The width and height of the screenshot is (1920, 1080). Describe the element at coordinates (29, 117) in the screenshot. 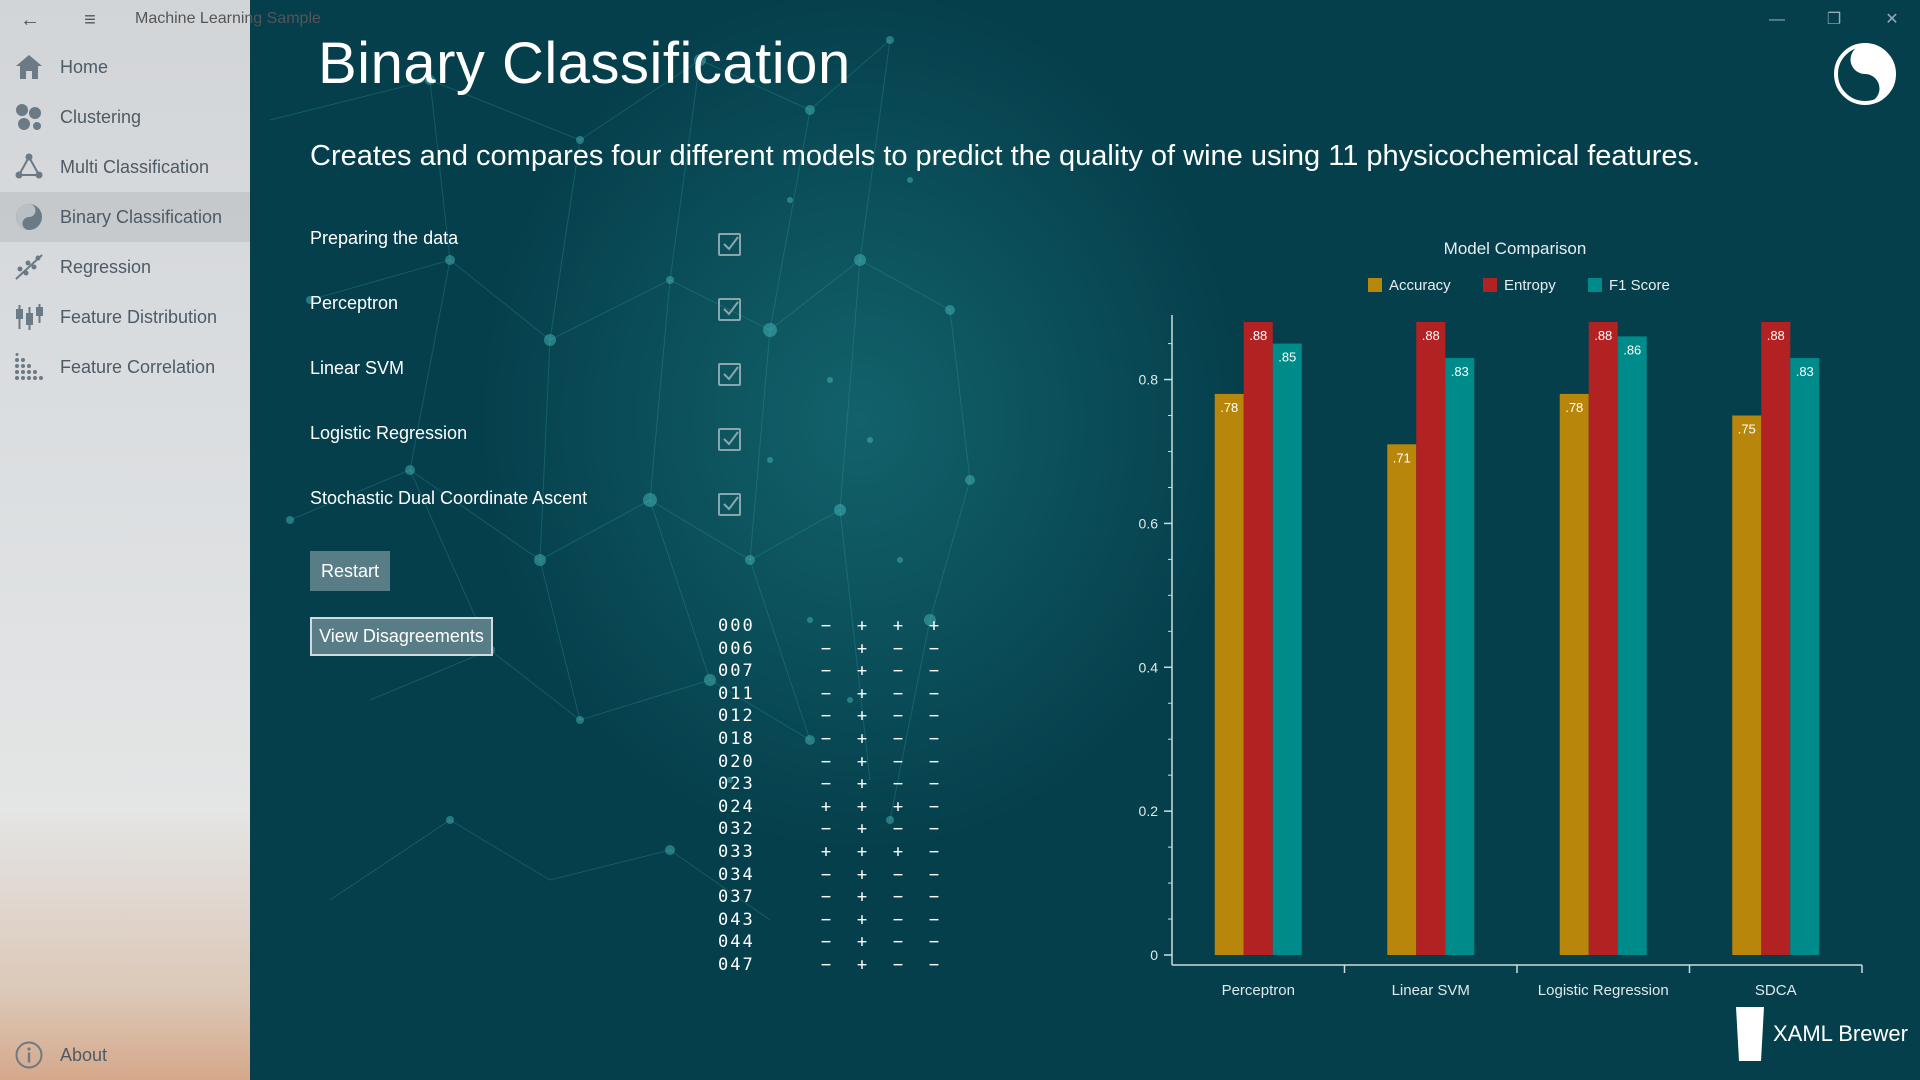

I see `clustering-icon` at that location.